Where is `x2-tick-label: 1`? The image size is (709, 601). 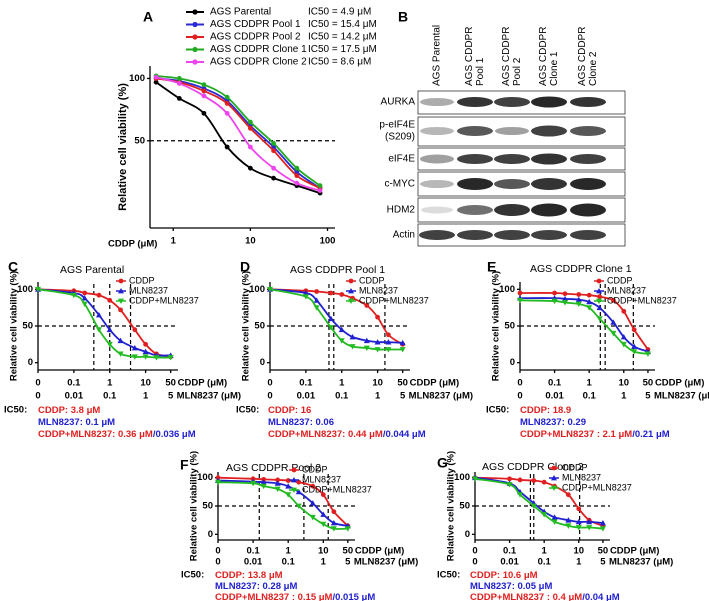 x2-tick-label: 1 is located at coordinates (378, 396).